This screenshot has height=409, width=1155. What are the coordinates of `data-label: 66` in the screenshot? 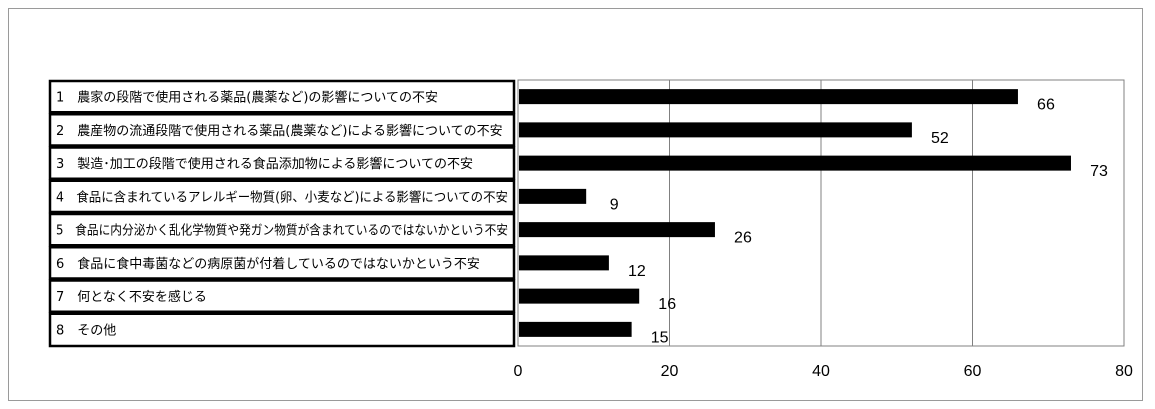 It's located at (1046, 105).